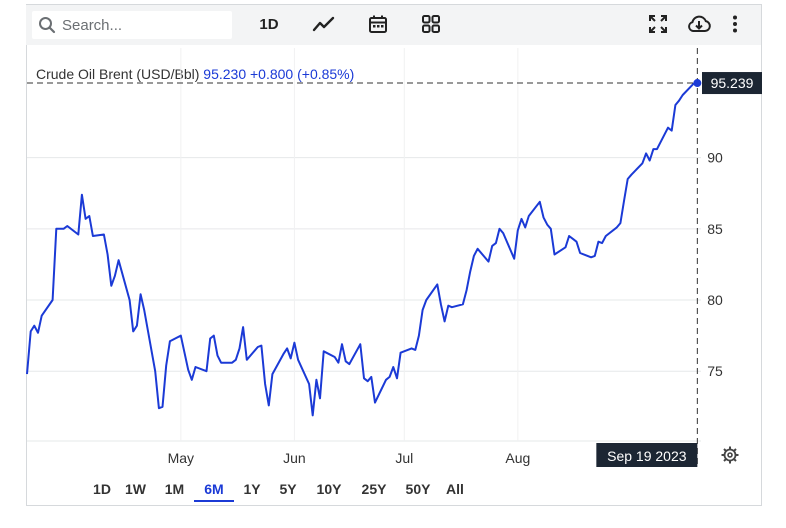 Image resolution: width=786 pixels, height=528 pixels. What do you see at coordinates (174, 489) in the screenshot?
I see `range-button-1m: 1M` at bounding box center [174, 489].